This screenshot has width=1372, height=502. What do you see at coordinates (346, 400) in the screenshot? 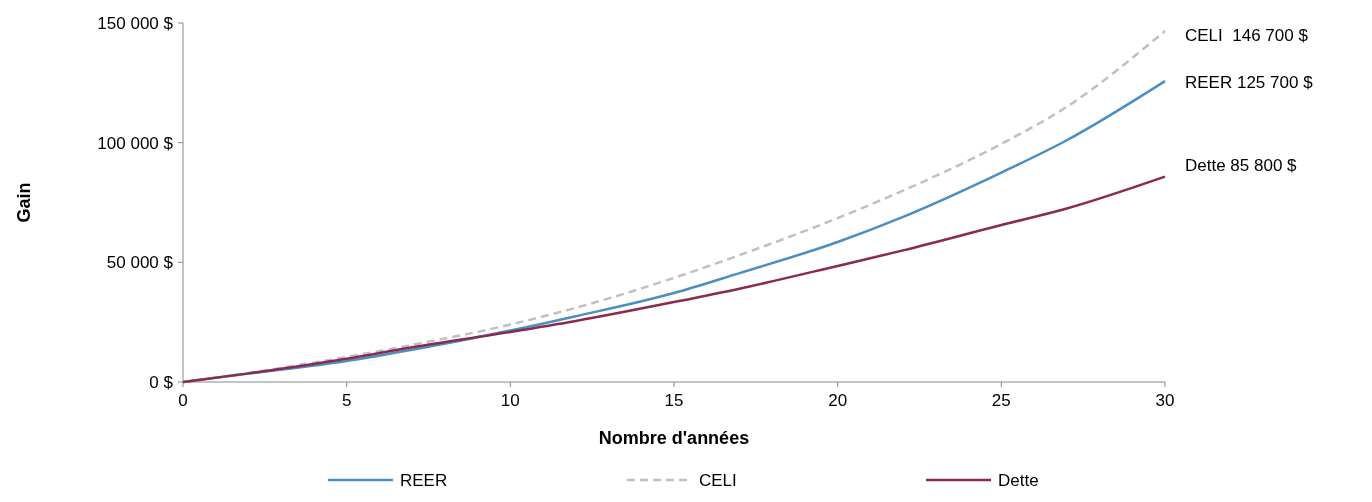
I see `x-tick-label: 5` at bounding box center [346, 400].